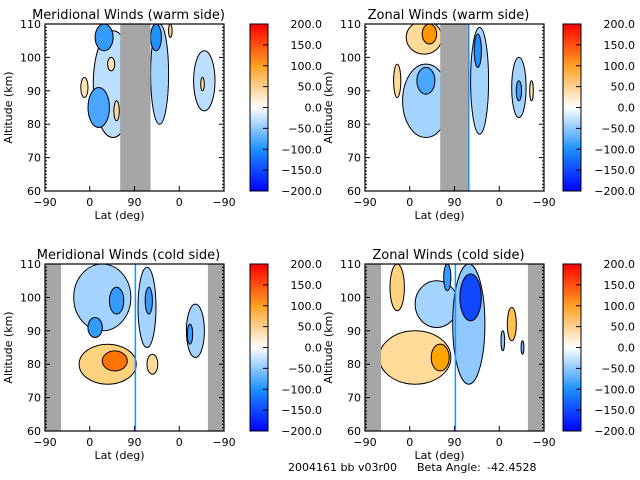 This screenshot has width=640, height=480. What do you see at coordinates (342, 467) in the screenshot?
I see `footer-id-text: 2004161 bb v03r00` at bounding box center [342, 467].